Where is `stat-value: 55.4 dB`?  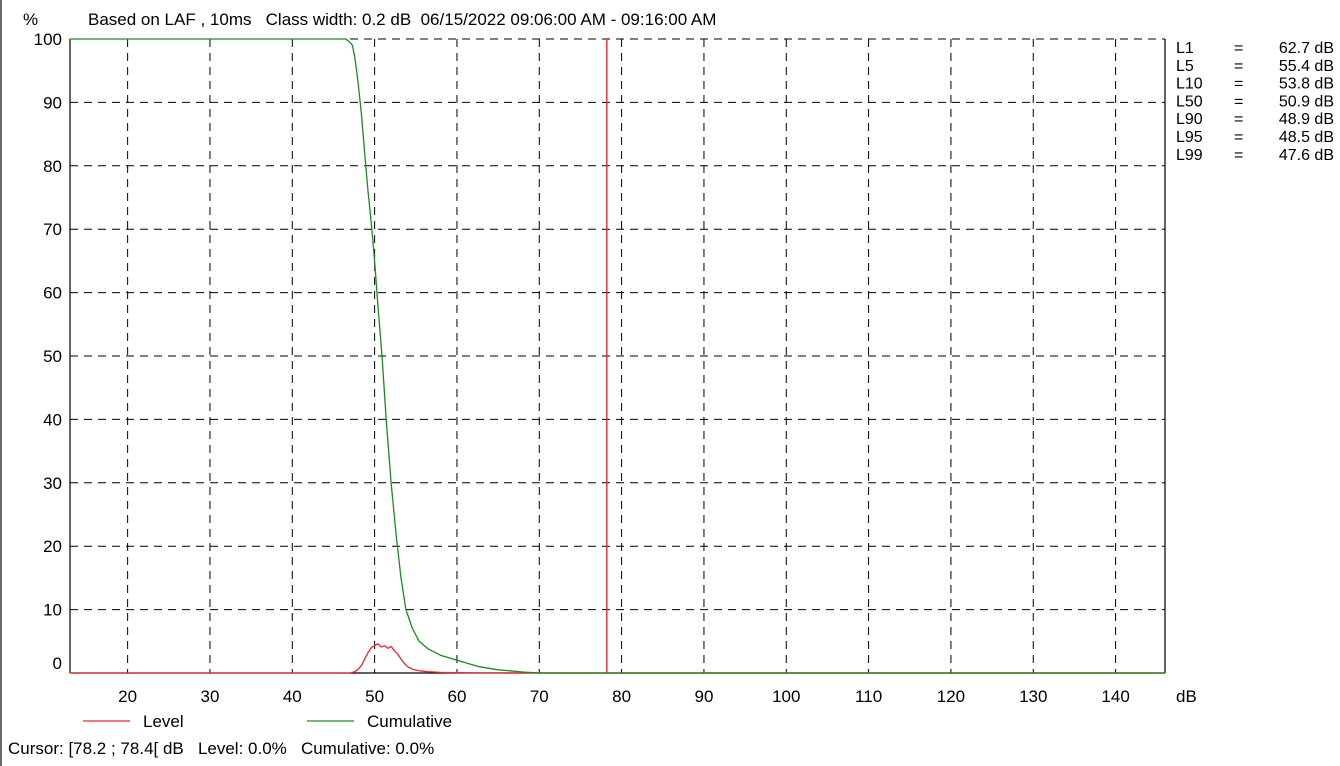 stat-value: 55.4 dB is located at coordinates (1306, 66).